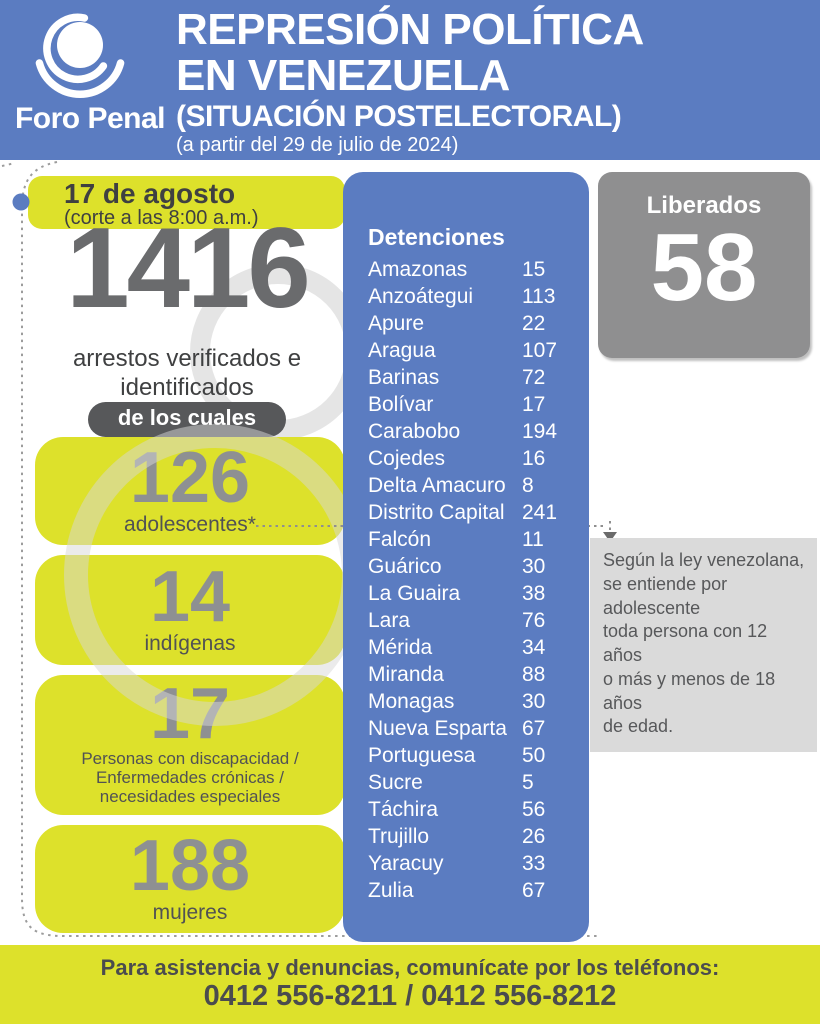 This screenshot has width=820, height=1024. What do you see at coordinates (472, 674) in the screenshot?
I see `detention-row: Miranda 88` at bounding box center [472, 674].